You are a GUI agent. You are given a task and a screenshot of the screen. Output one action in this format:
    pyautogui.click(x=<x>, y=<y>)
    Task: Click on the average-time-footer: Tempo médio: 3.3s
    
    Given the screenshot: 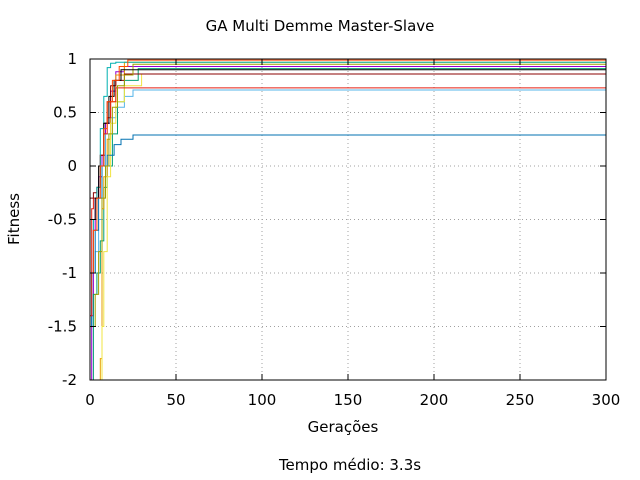 What is the action you would take?
    pyautogui.click(x=350, y=465)
    